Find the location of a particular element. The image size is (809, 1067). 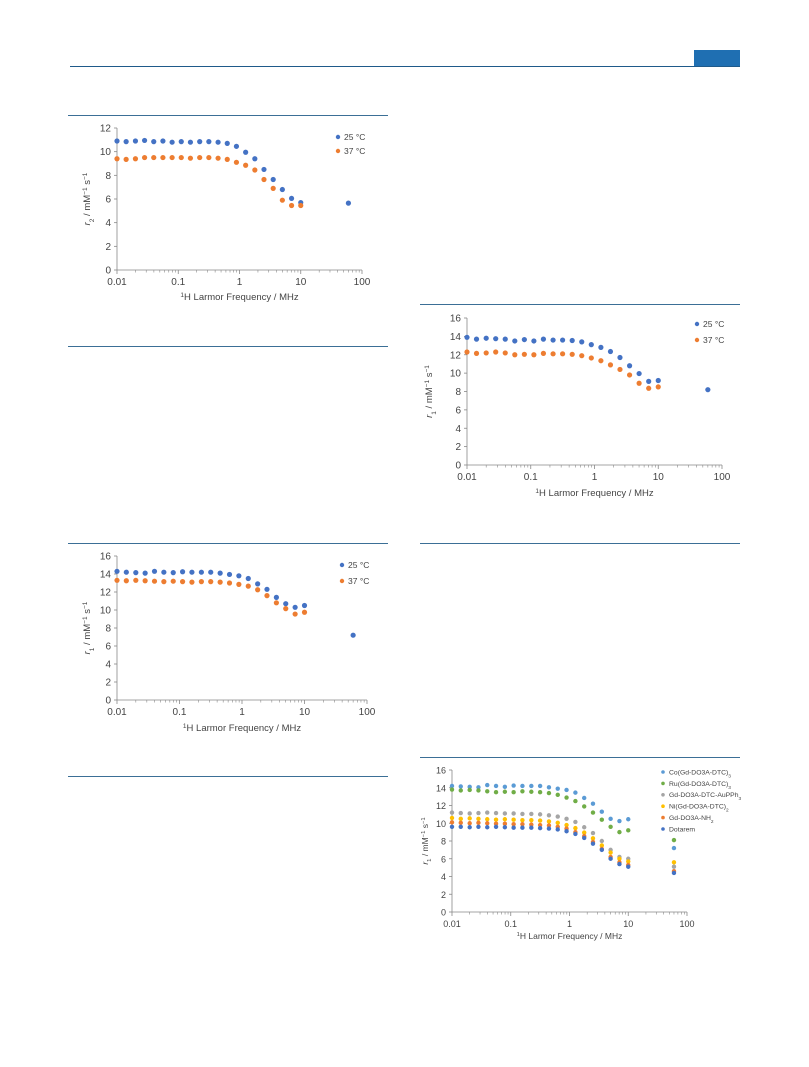

header-rule is located at coordinates (405, 66).